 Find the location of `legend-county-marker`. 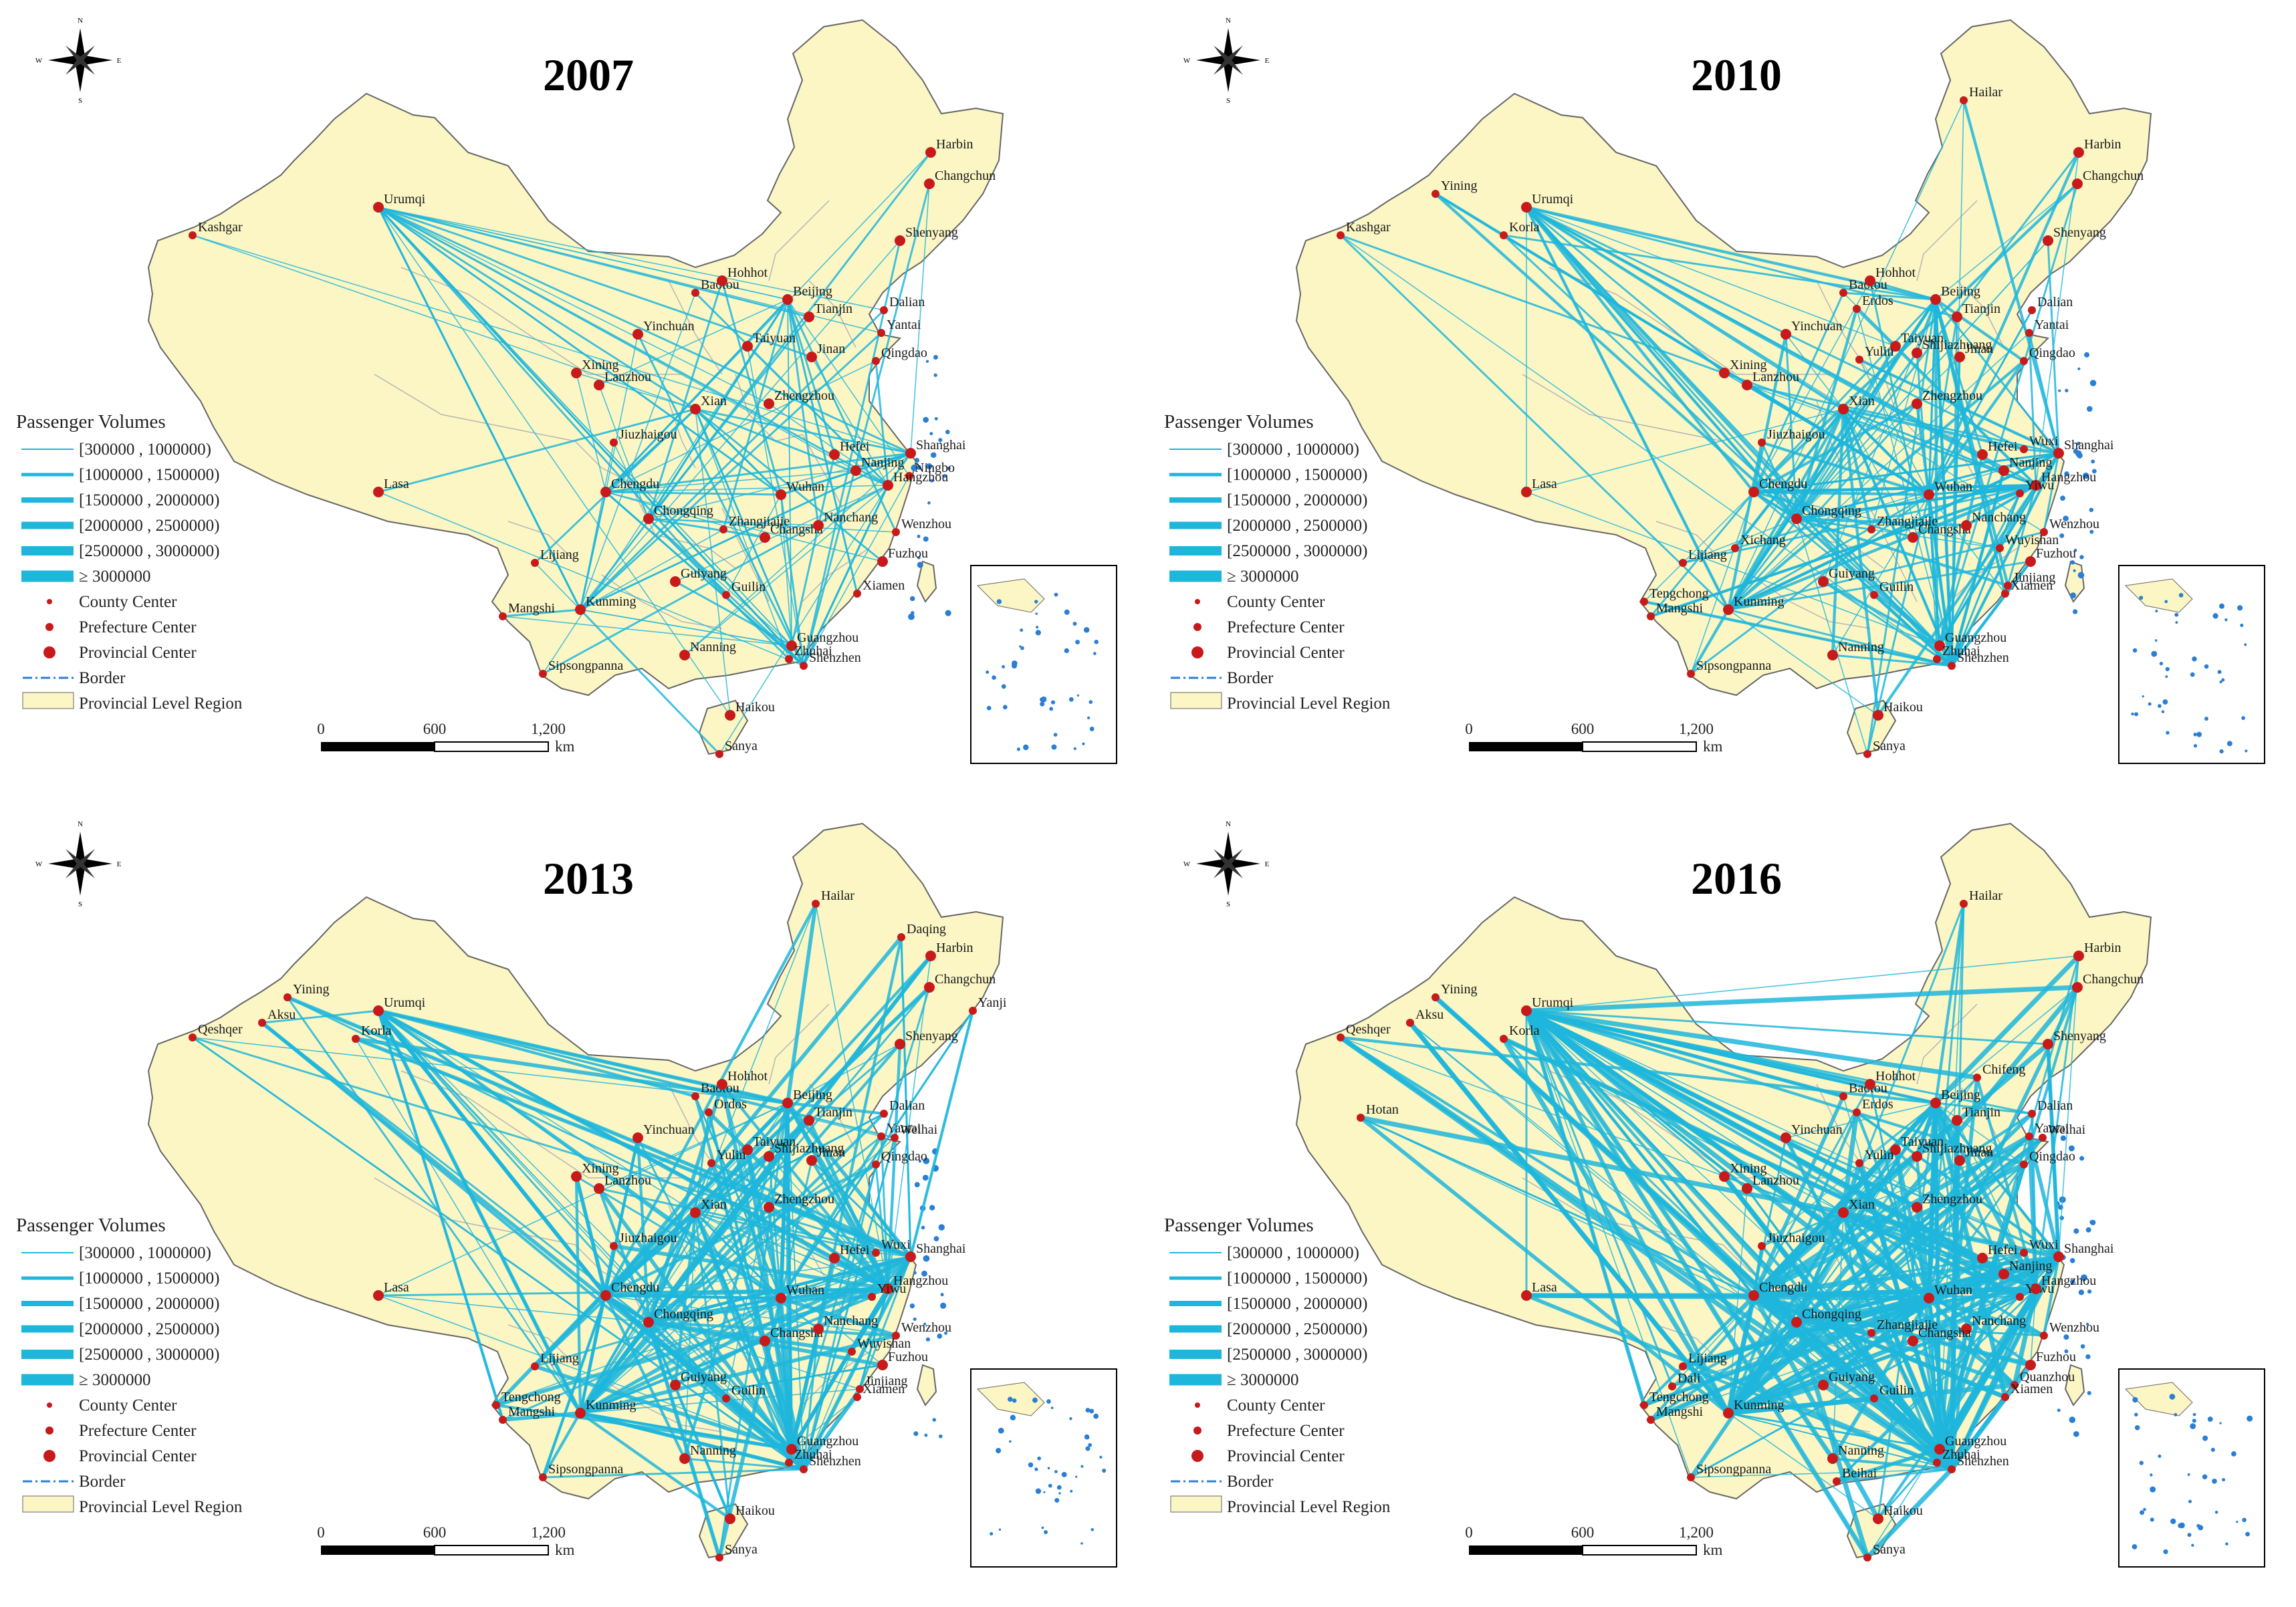

legend-county-marker is located at coordinates (1197, 1405).